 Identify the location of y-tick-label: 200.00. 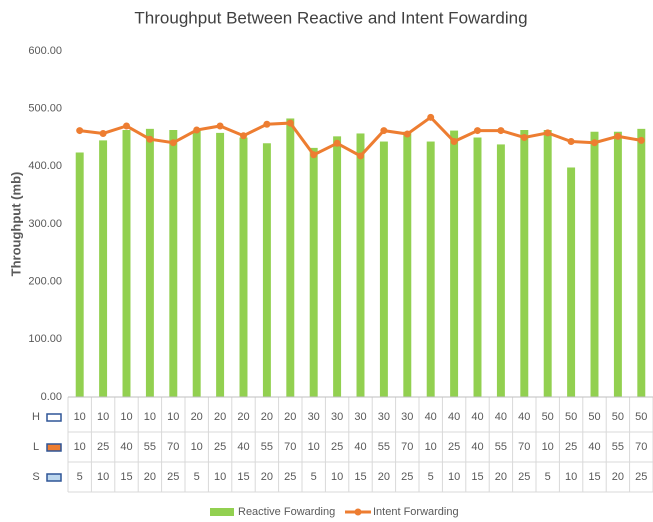
(45, 282).